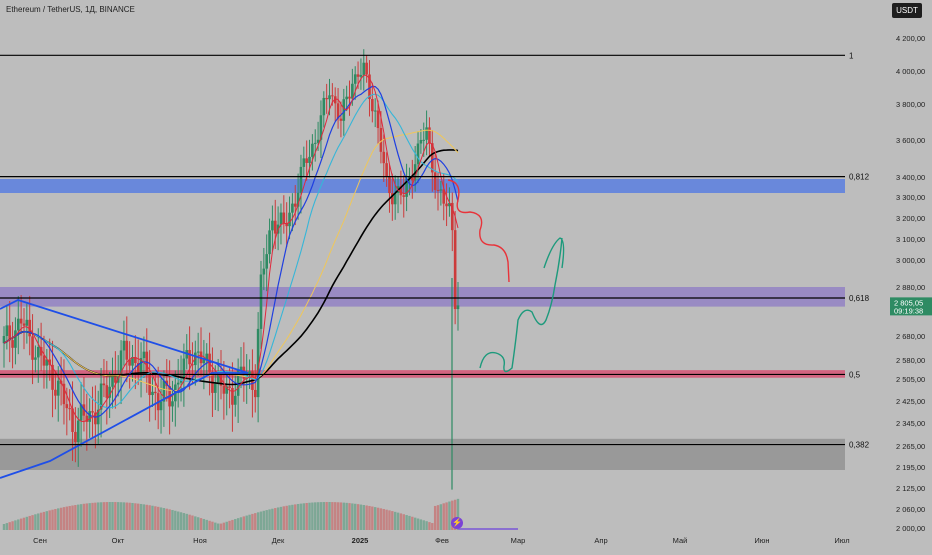 This screenshot has height=555, width=932. What do you see at coordinates (910, 467) in the screenshot?
I see `price-axis-label: 2 195,00` at bounding box center [910, 467].